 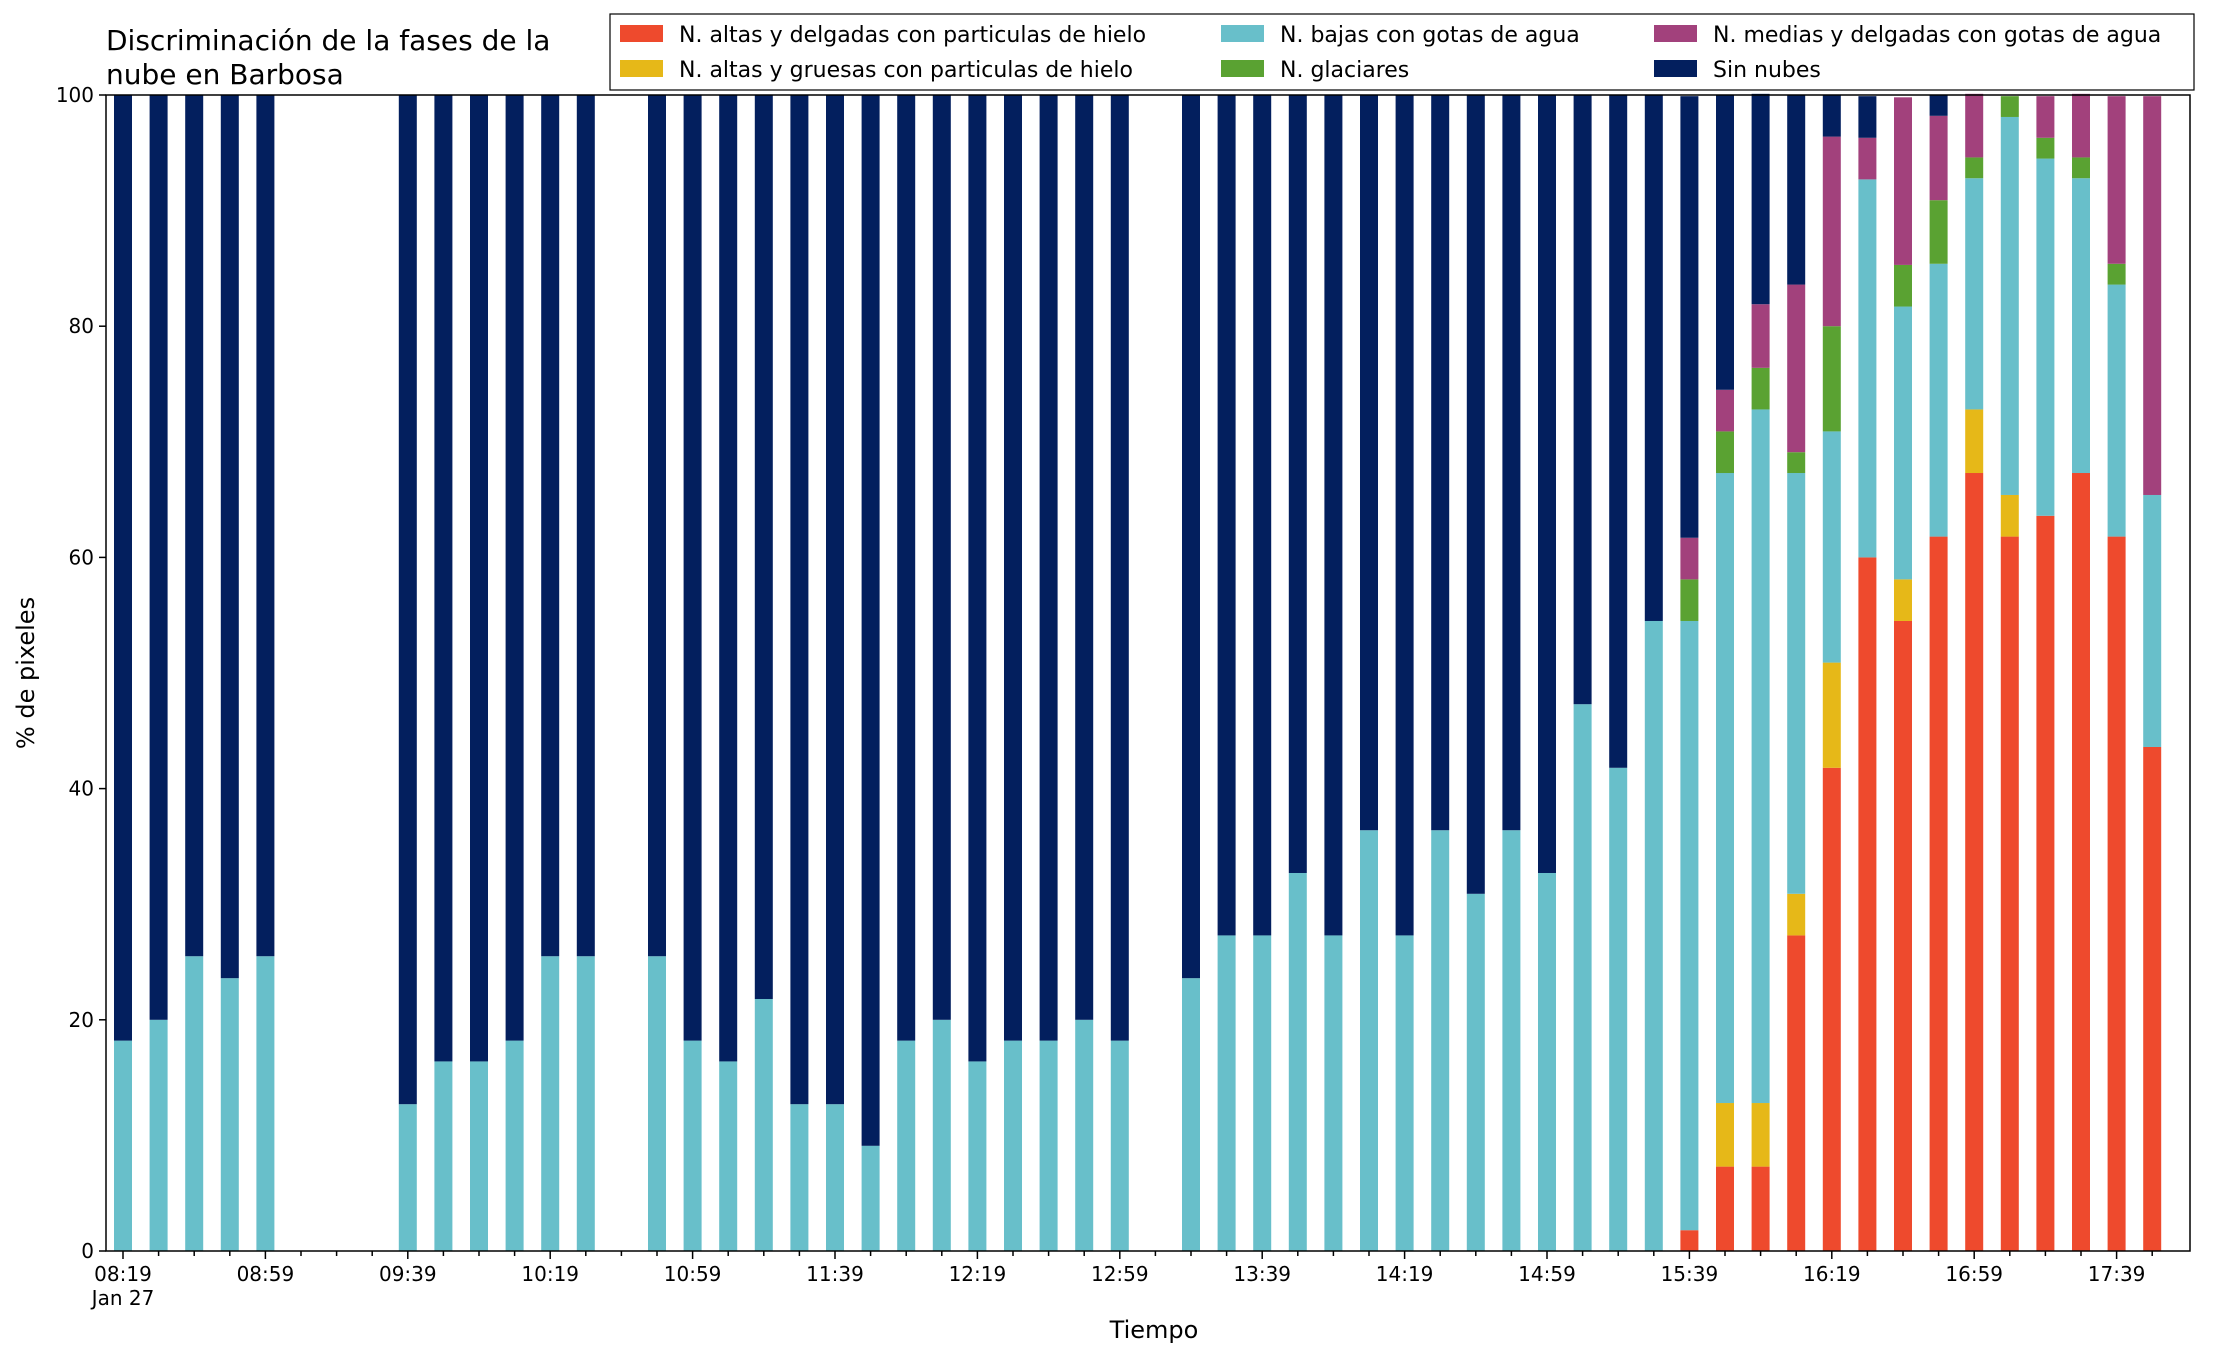 What do you see at coordinates (81, 326) in the screenshot?
I see `y-tick-label: 80` at bounding box center [81, 326].